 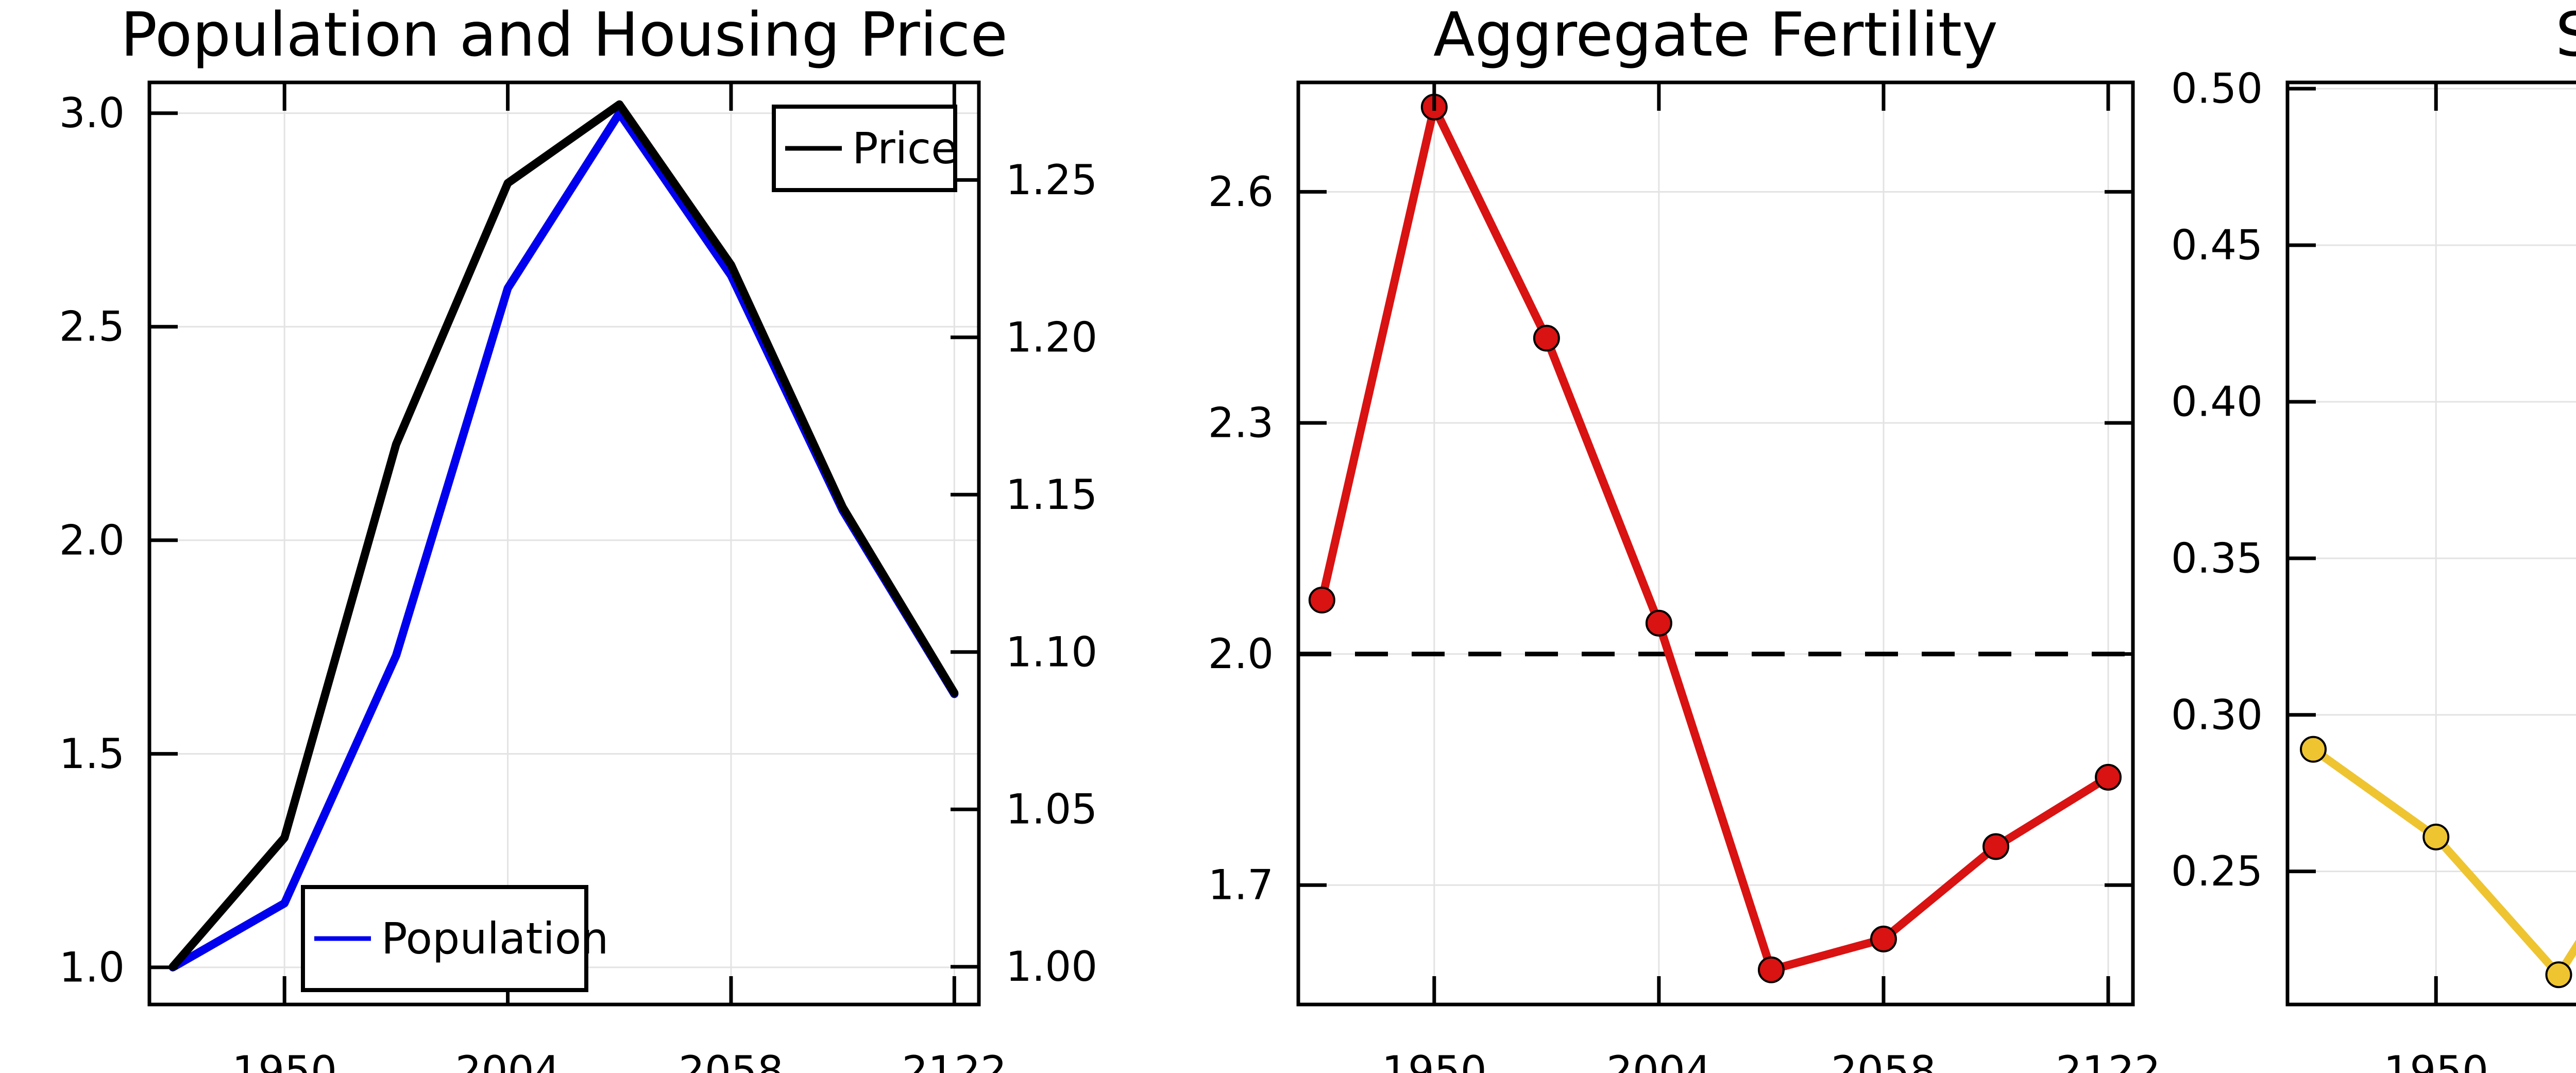 What do you see at coordinates (2217, 245) in the screenshot?
I see `y-axis-tick-label: 0.45` at bounding box center [2217, 245].